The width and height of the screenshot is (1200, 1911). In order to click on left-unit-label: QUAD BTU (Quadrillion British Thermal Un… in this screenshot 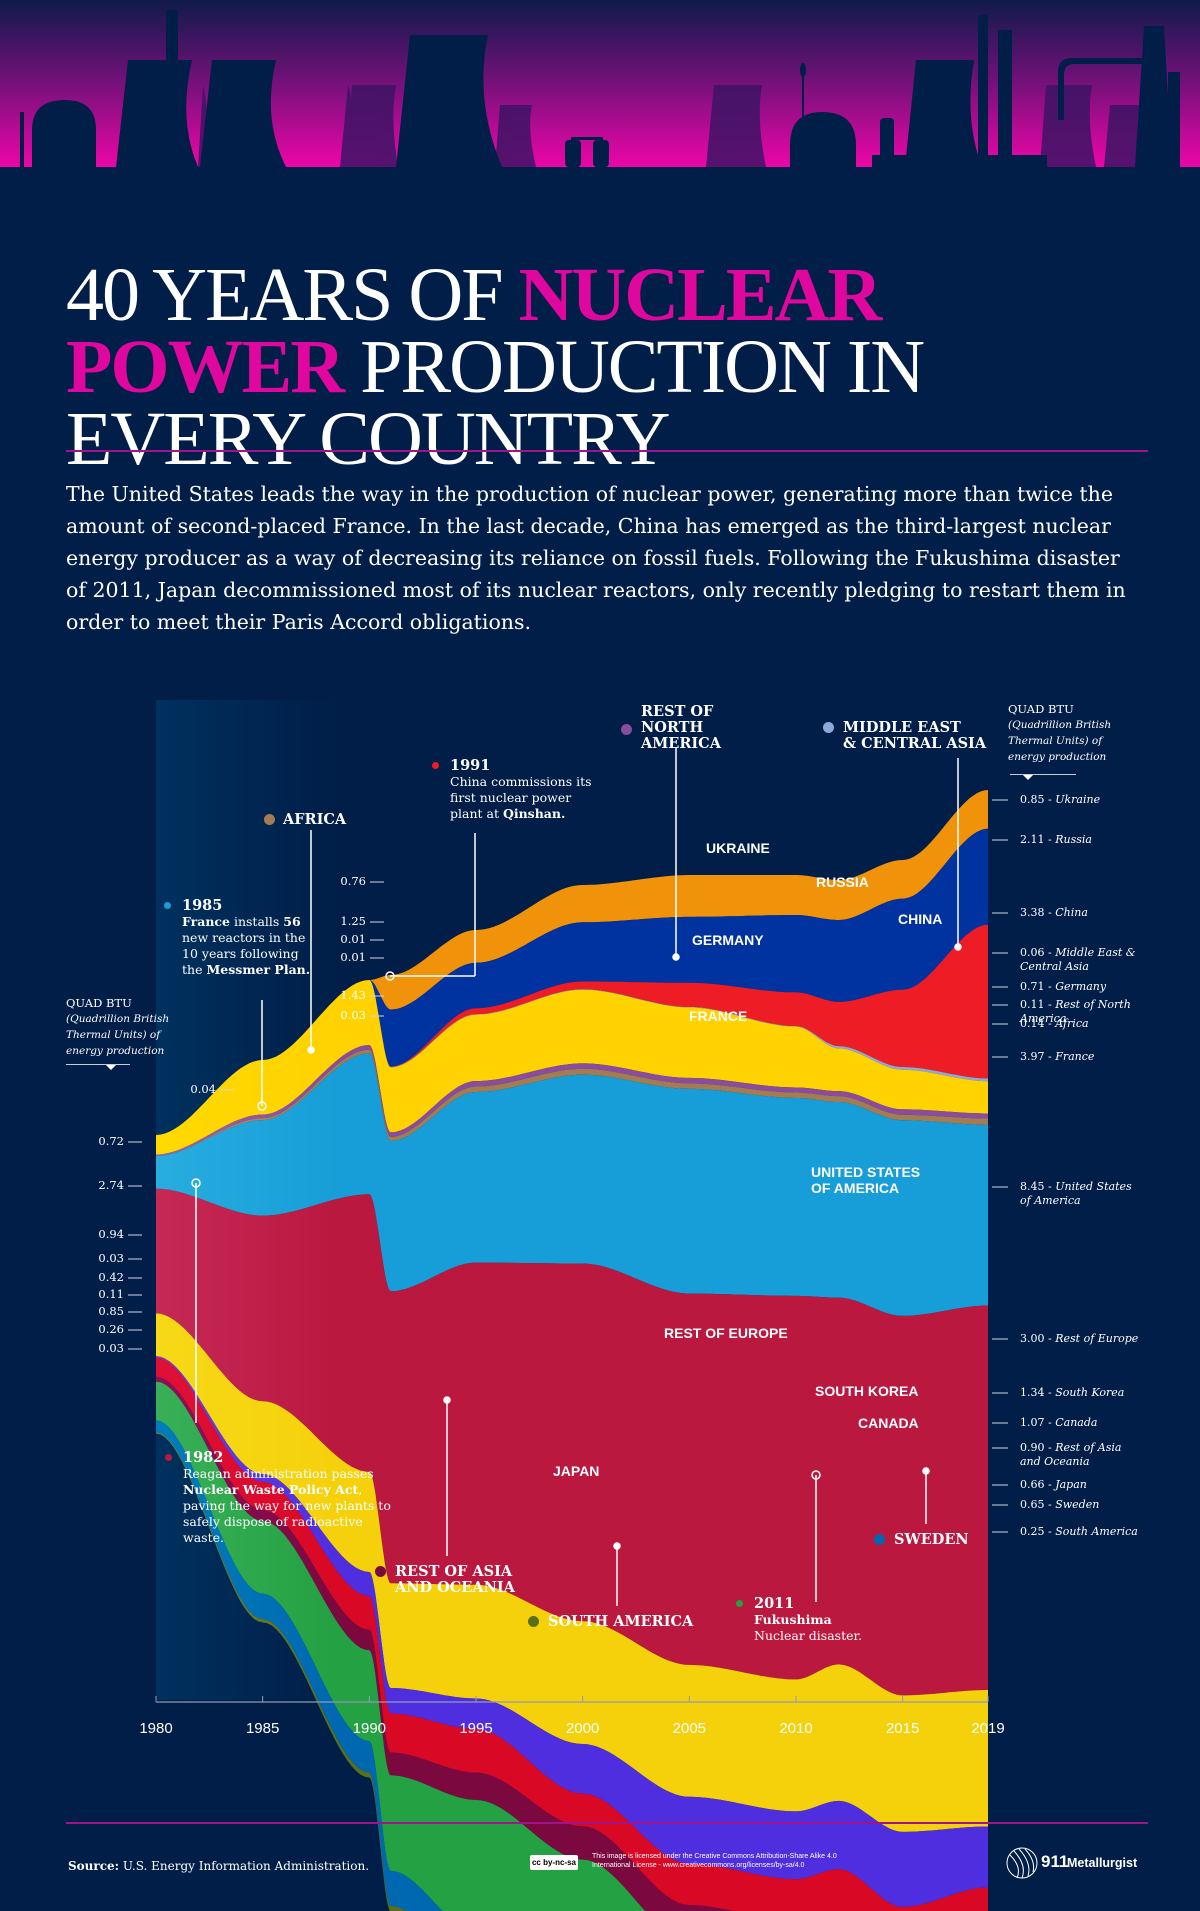, I will do `click(126, 1027)`.